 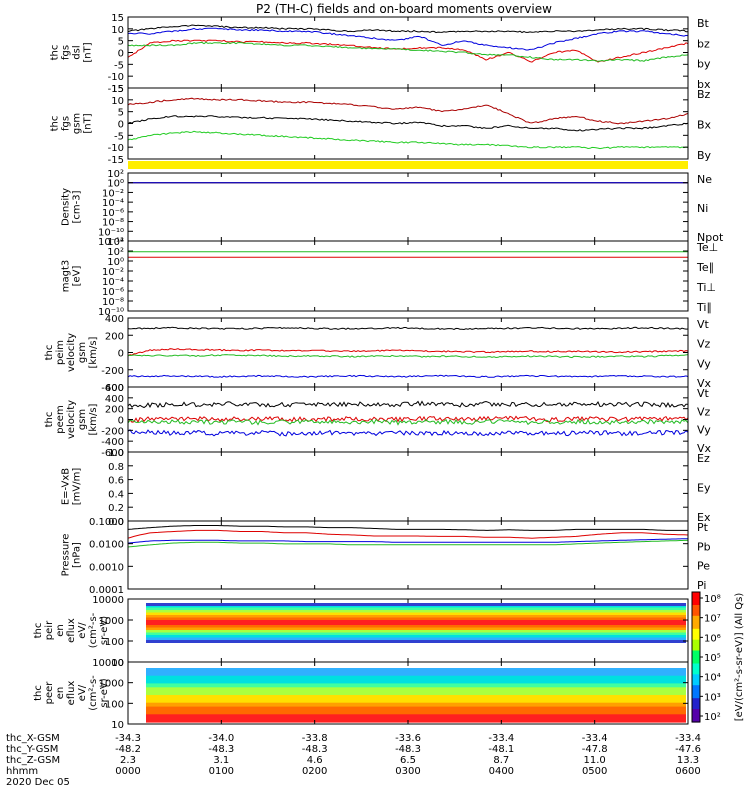 What do you see at coordinates (77, 555) in the screenshot?
I see `y-axis-label-line: [nPa]` at bounding box center [77, 555].